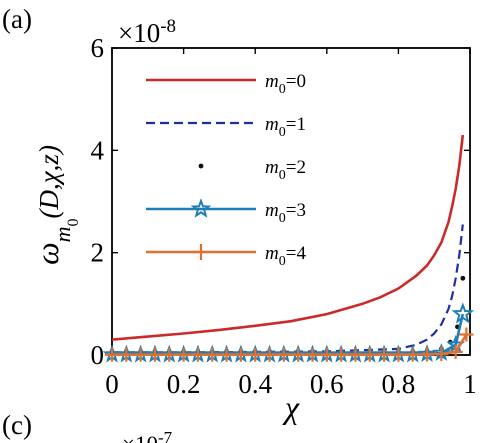 The image size is (483, 443). I want to click on y-tick-labels: 0 2 4 6, so click(98, 201).